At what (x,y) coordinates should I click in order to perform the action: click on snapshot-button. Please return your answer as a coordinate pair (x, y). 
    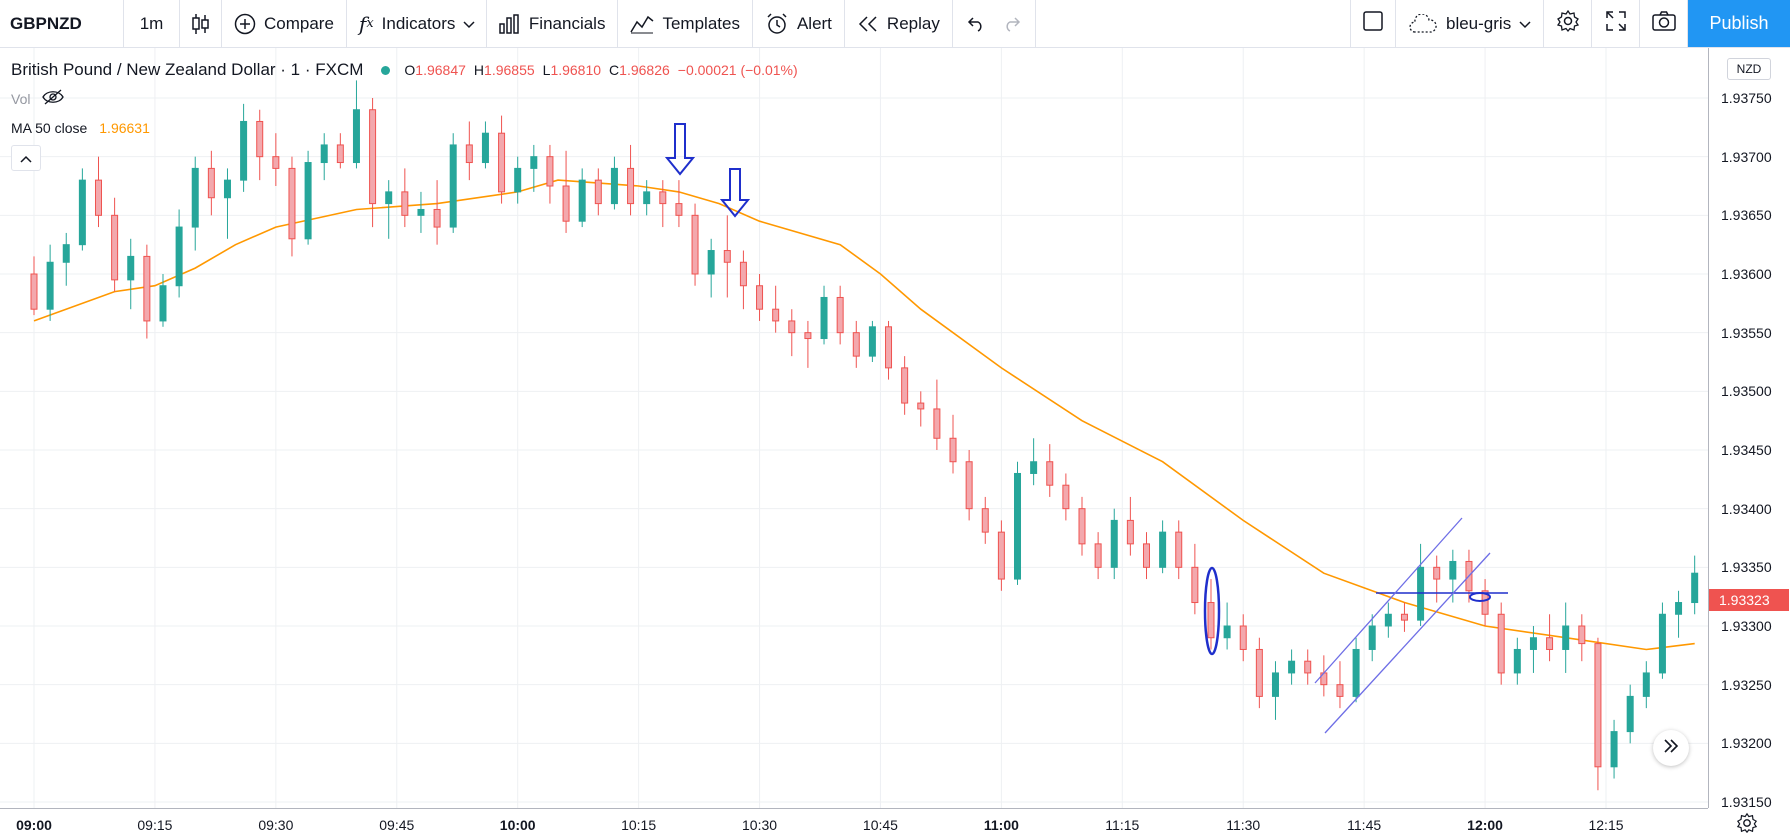
    Looking at the image, I should click on (1664, 23).